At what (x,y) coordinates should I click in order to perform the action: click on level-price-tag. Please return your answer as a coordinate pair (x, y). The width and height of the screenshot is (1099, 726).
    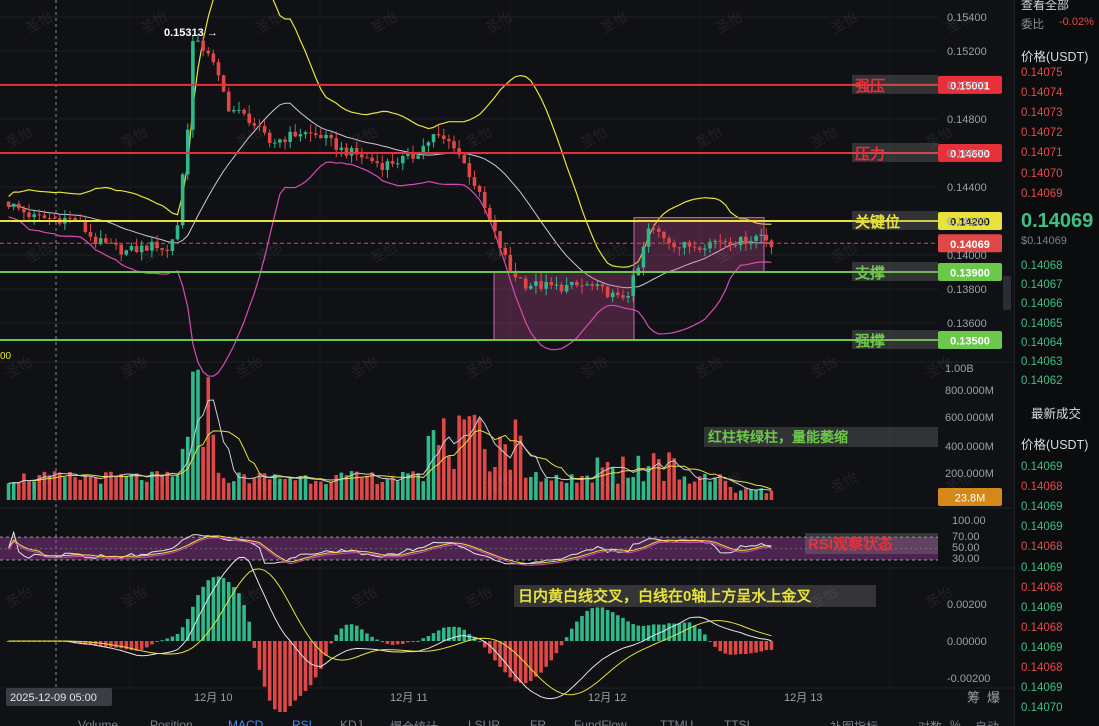
    Looking at the image, I should click on (970, 221).